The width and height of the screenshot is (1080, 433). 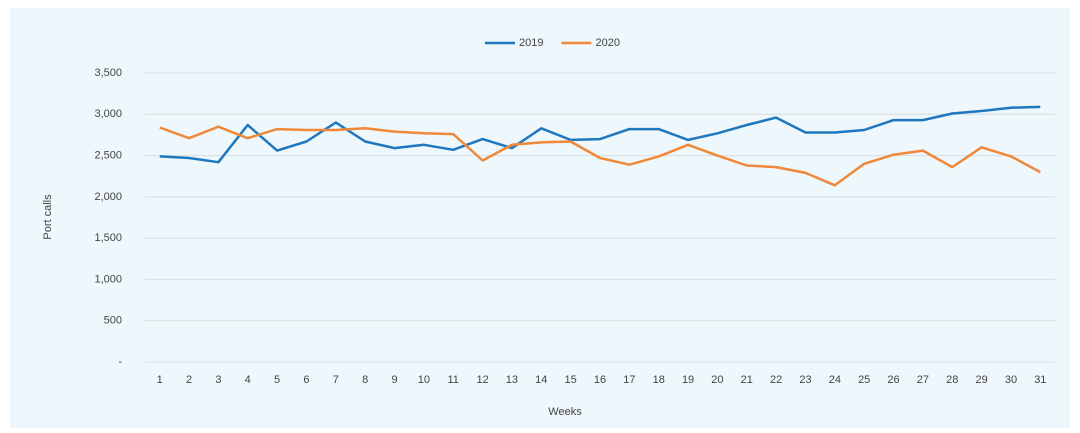 What do you see at coordinates (108, 279) in the screenshot?
I see `y-tick-label: 1,000` at bounding box center [108, 279].